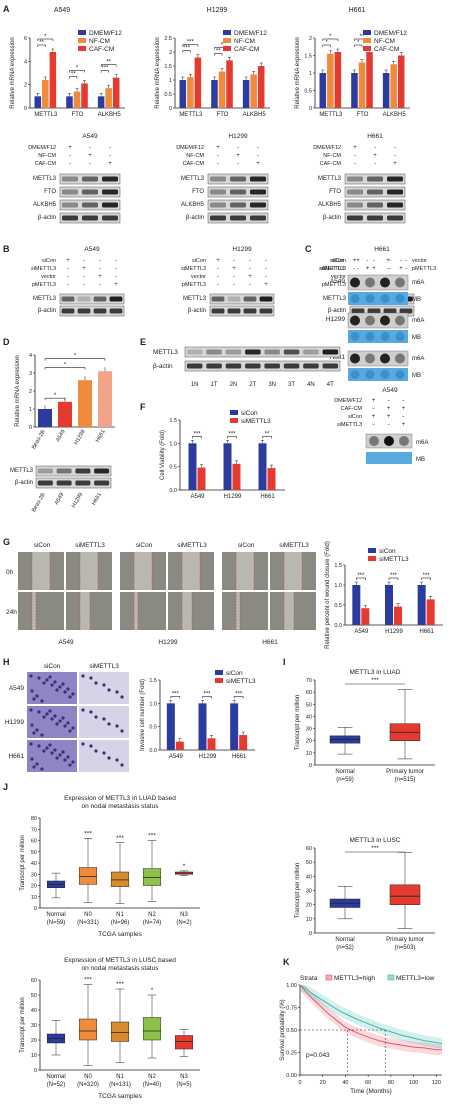 Image resolution: width=453 pixels, height=1106 pixels. What do you see at coordinates (345, 1083) in the screenshot?
I see `x-tick-label: 40` at bounding box center [345, 1083].